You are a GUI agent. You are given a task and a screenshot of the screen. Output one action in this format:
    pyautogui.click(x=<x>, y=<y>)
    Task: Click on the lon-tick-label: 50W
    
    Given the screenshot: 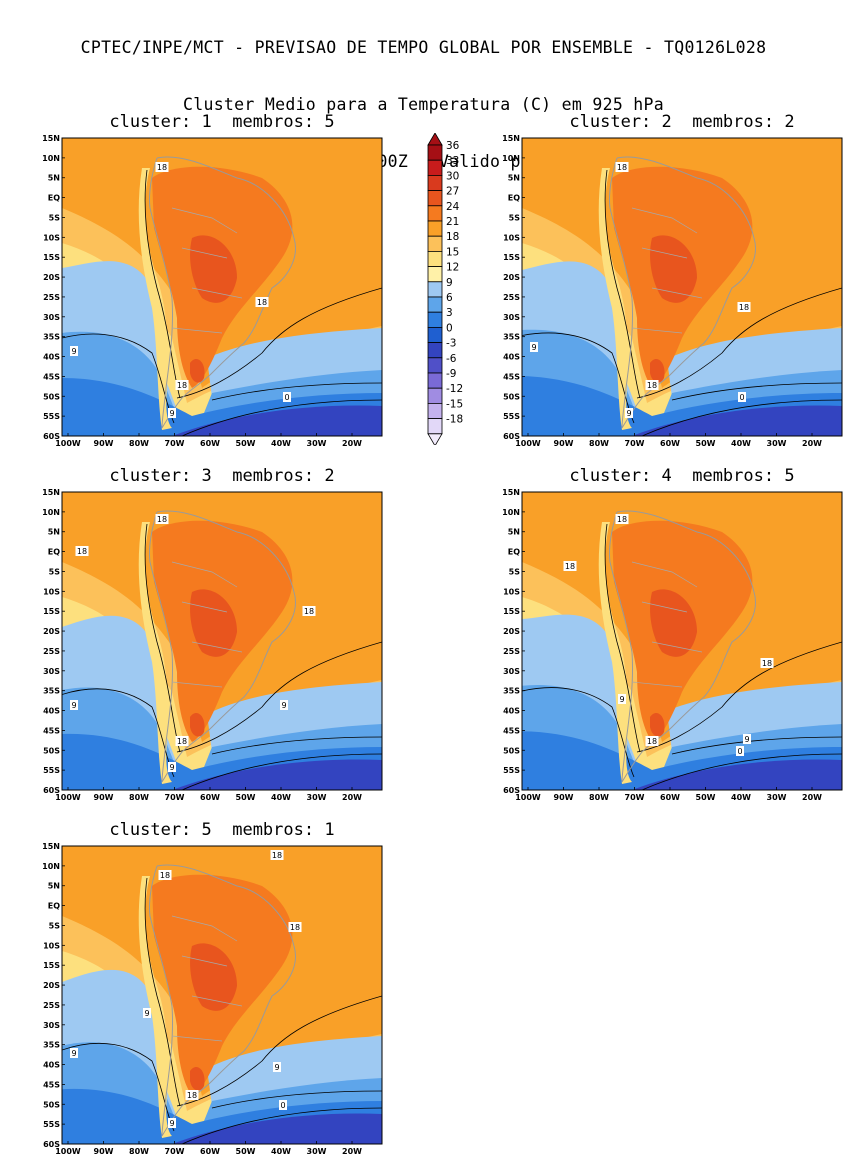 What is the action you would take?
    pyautogui.click(x=706, y=797)
    